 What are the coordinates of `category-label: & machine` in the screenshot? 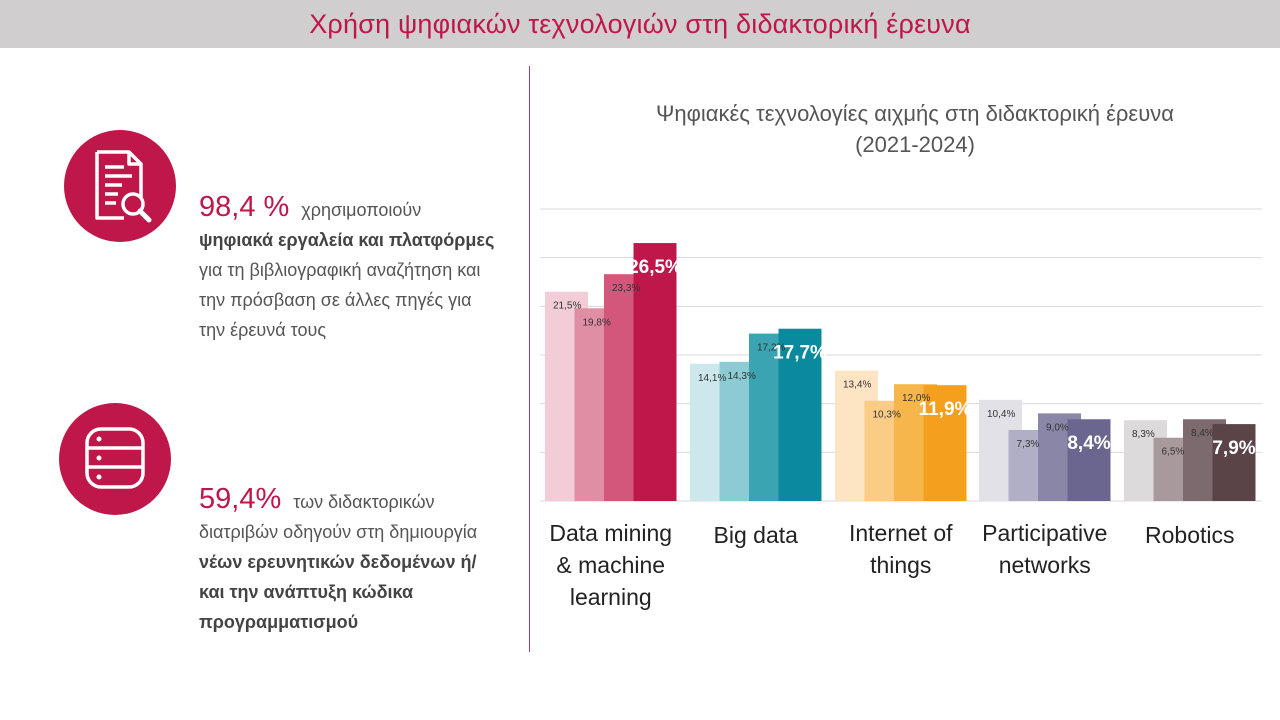 It's located at (610, 565).